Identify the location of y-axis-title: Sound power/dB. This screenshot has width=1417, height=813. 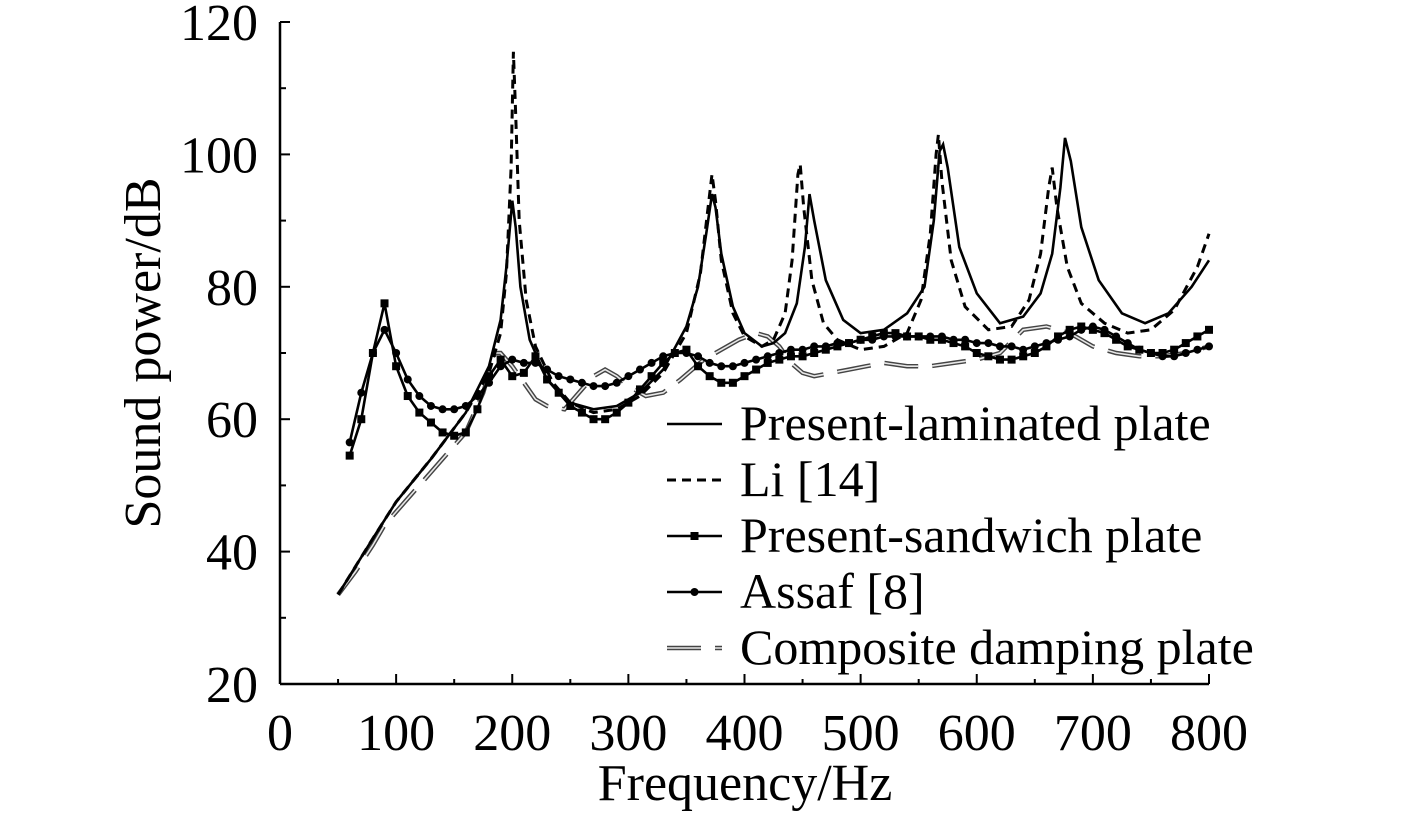
(143, 353).